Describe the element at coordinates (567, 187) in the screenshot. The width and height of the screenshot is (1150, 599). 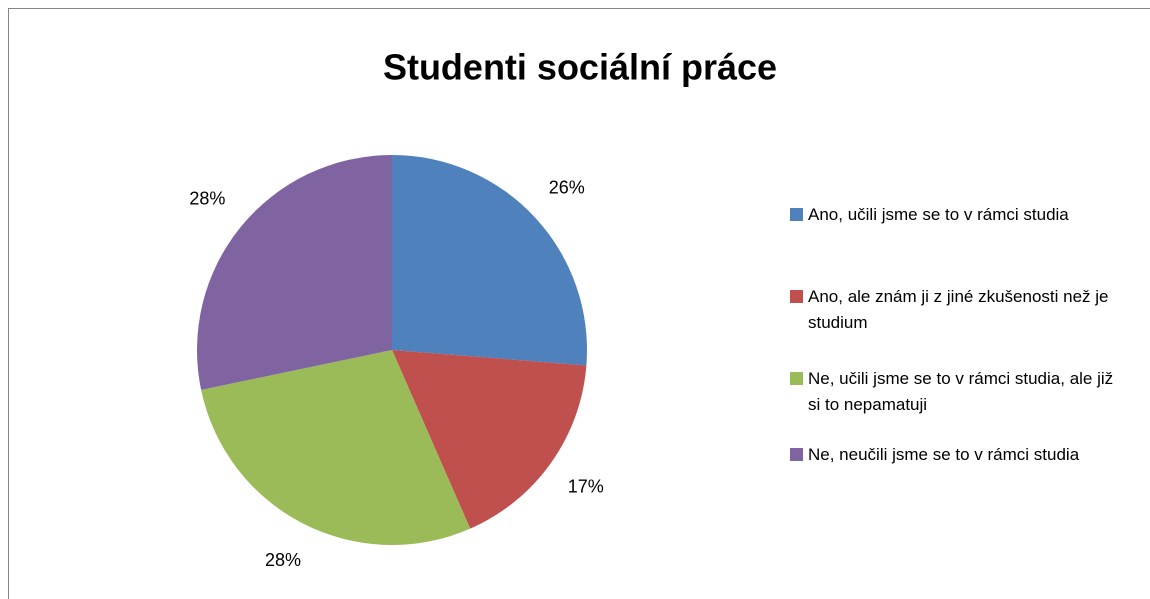
I see `data-label: 26%` at that location.